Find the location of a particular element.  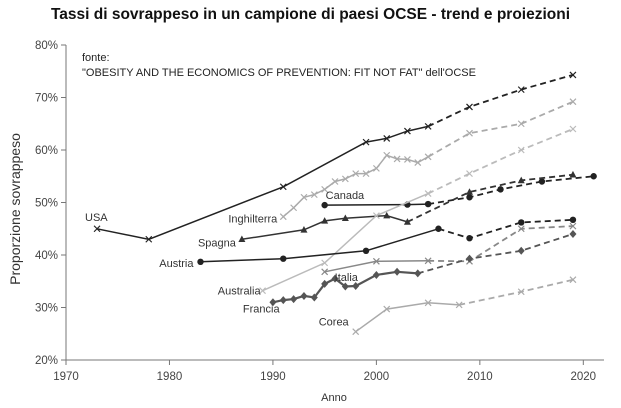

series-inghilterra is located at coordinates (428, 159).